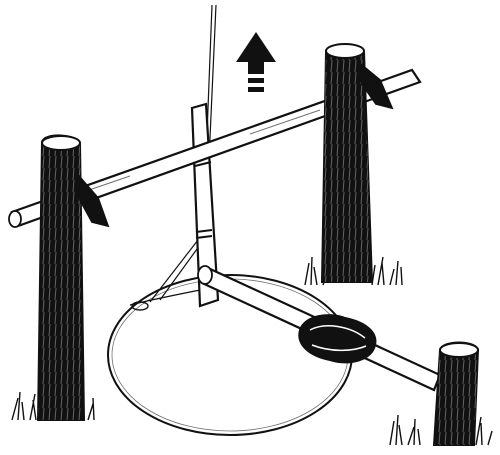  I want to click on right-front-stake, so click(456, 393).